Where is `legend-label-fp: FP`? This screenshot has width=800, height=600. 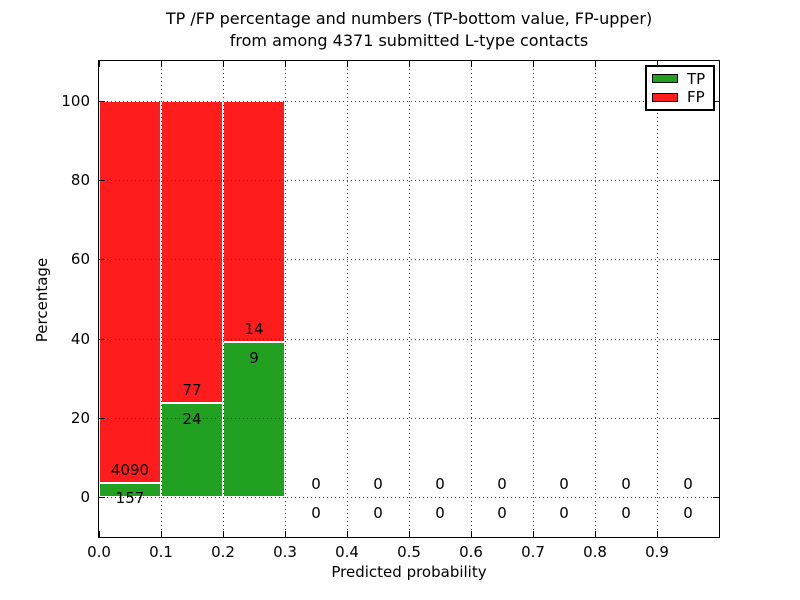
legend-label-fp: FP is located at coordinates (696, 97).